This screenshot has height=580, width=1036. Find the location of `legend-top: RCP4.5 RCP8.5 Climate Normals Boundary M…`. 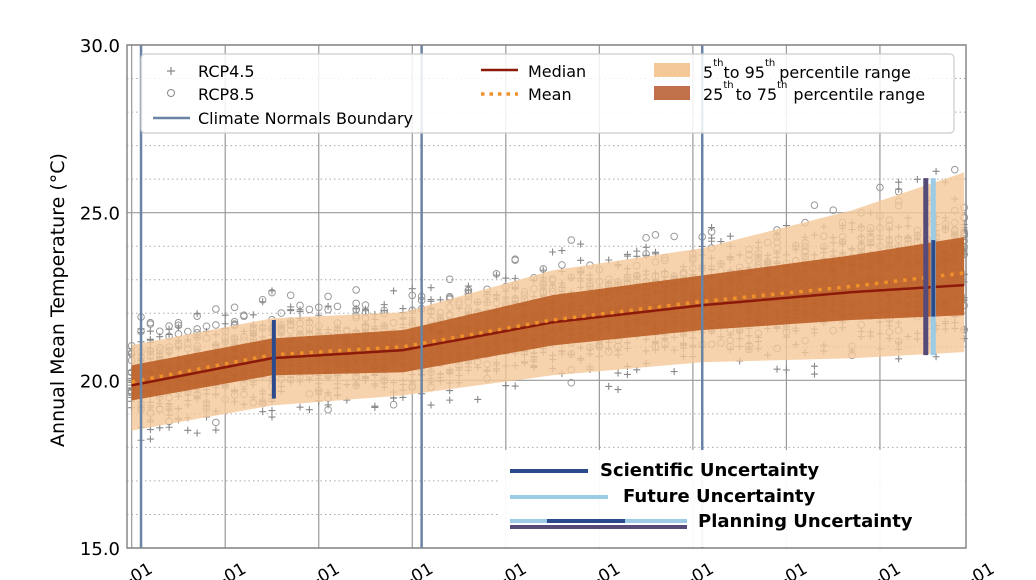

legend-top: RCP4.5 RCP8.5 Climate Normals Boundary M… is located at coordinates (547, 93).